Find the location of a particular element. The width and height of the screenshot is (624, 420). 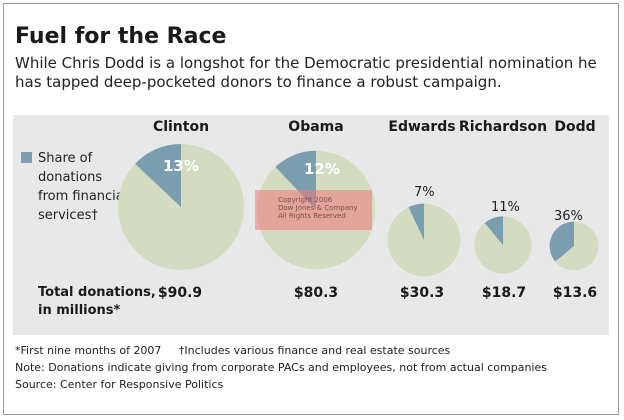

pie-clinton-share-label: 13% is located at coordinates (181, 166).